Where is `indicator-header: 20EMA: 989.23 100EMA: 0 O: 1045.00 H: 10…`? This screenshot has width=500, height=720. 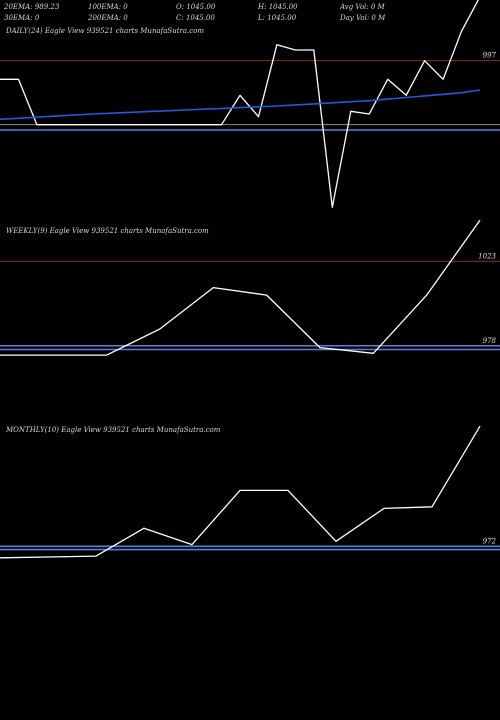 indicator-header: 20EMA: 989.23 100EMA: 0 O: 1045.00 H: 10… is located at coordinates (194, 12).